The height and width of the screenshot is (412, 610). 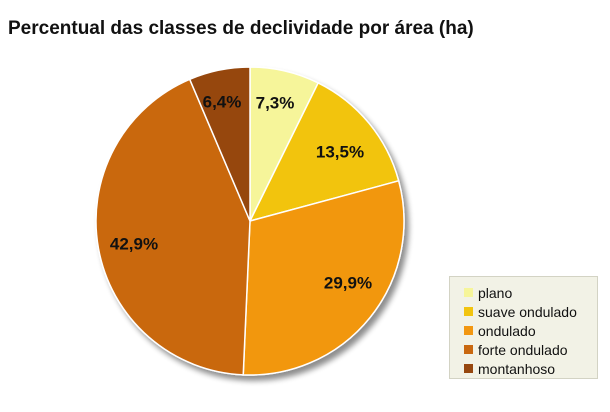 I want to click on legend-label: suave ondulado, so click(x=527, y=311).